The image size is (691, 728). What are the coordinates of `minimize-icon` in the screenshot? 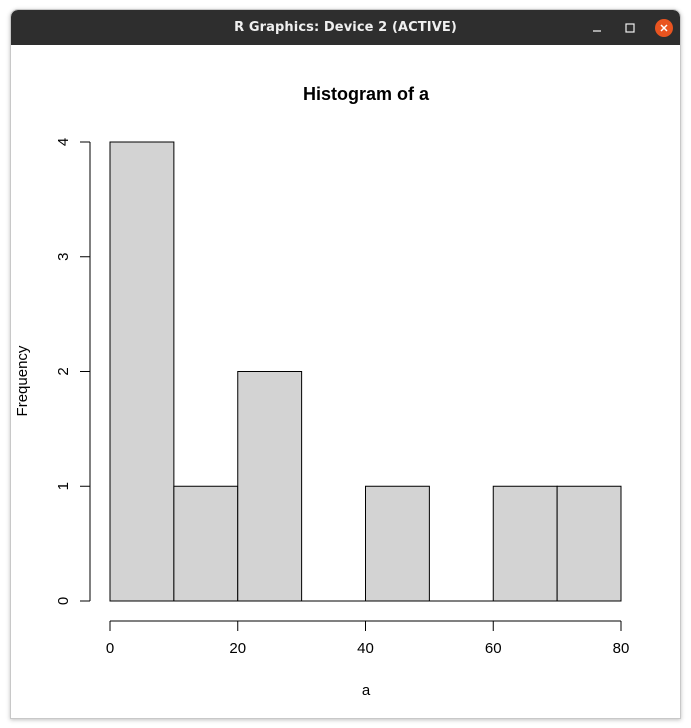 It's located at (597, 30).